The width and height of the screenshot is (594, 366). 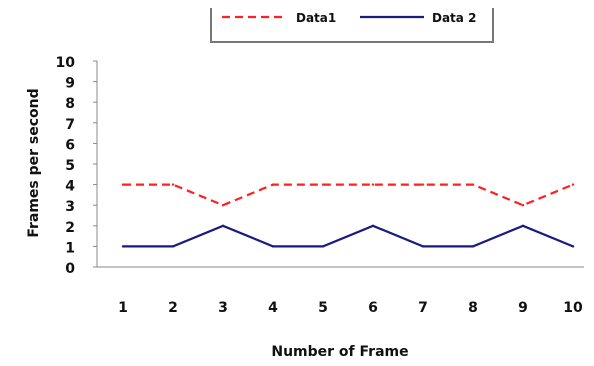 What do you see at coordinates (316, 18) in the screenshot?
I see `legend-label-1: Data1` at bounding box center [316, 18].